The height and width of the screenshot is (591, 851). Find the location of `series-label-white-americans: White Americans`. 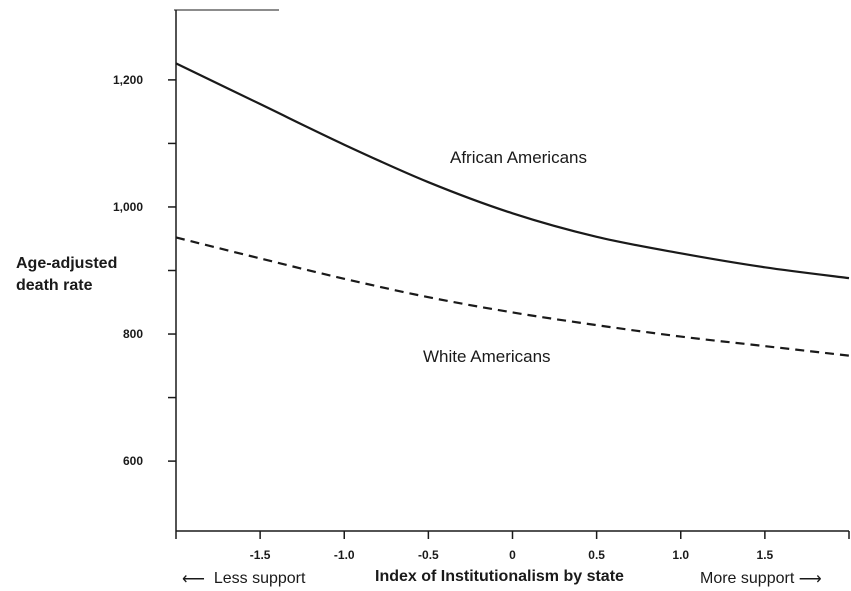

series-label-white-americans: White Americans is located at coordinates (487, 356).